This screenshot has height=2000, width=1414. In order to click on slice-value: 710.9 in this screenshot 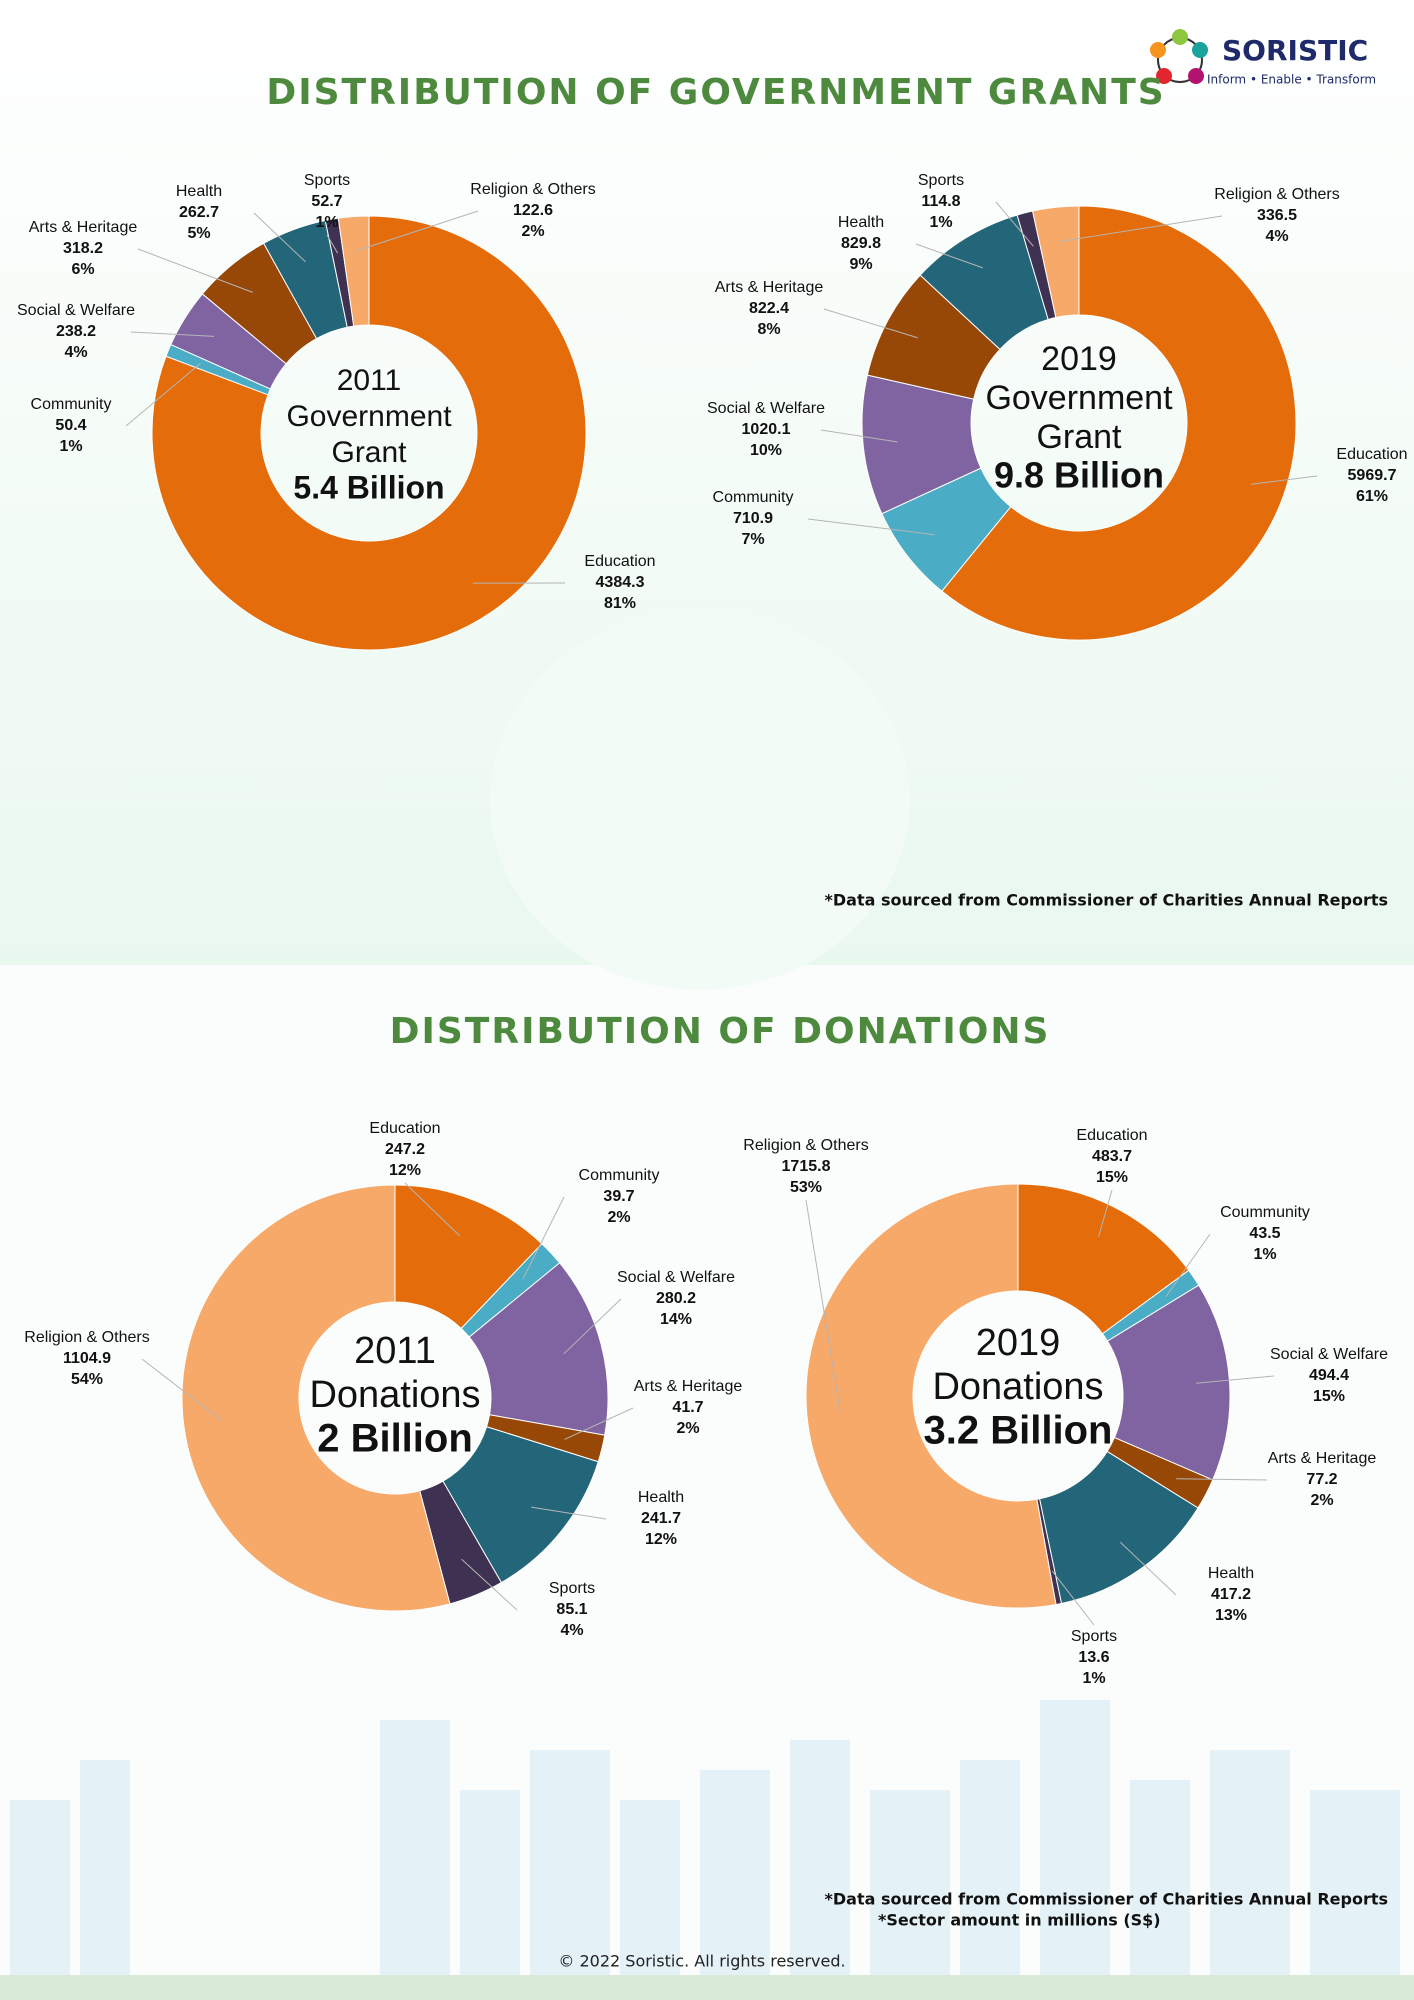, I will do `click(753, 518)`.